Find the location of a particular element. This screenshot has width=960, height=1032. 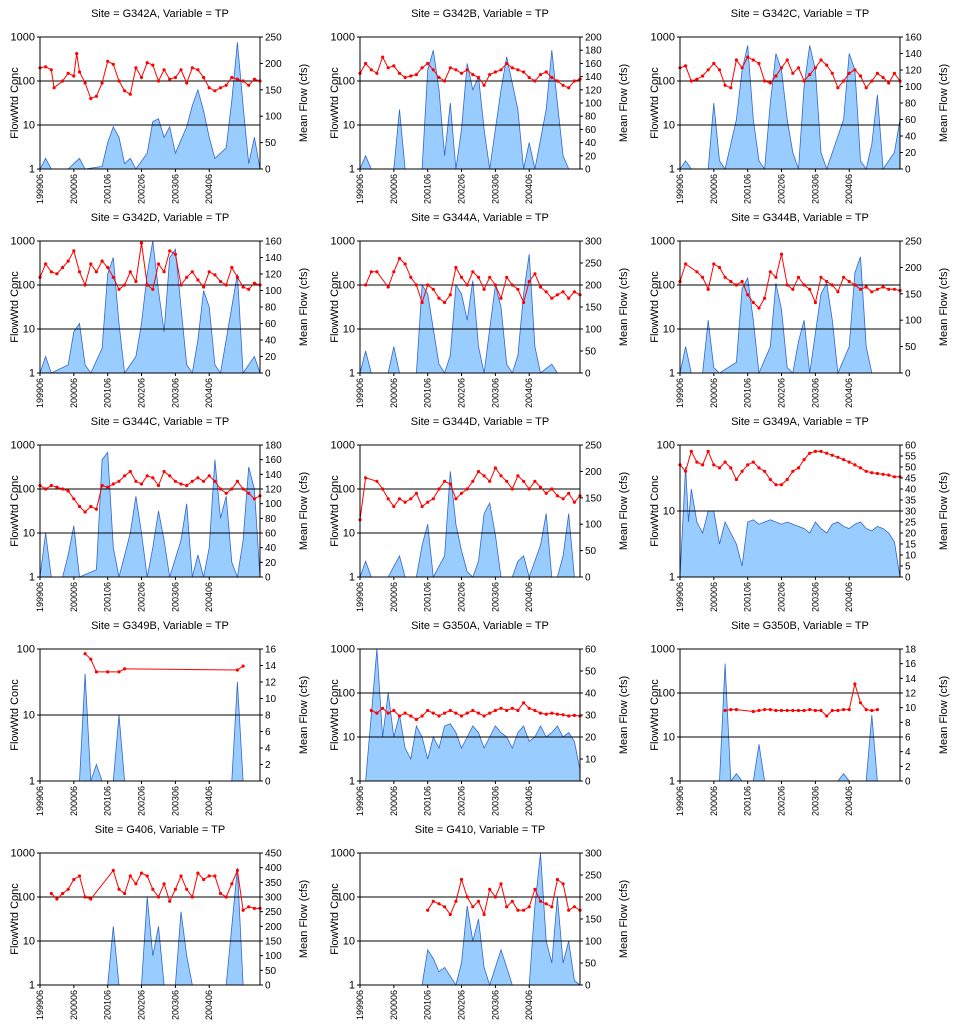

y2-tick-label: 50 is located at coordinates (591, 551).